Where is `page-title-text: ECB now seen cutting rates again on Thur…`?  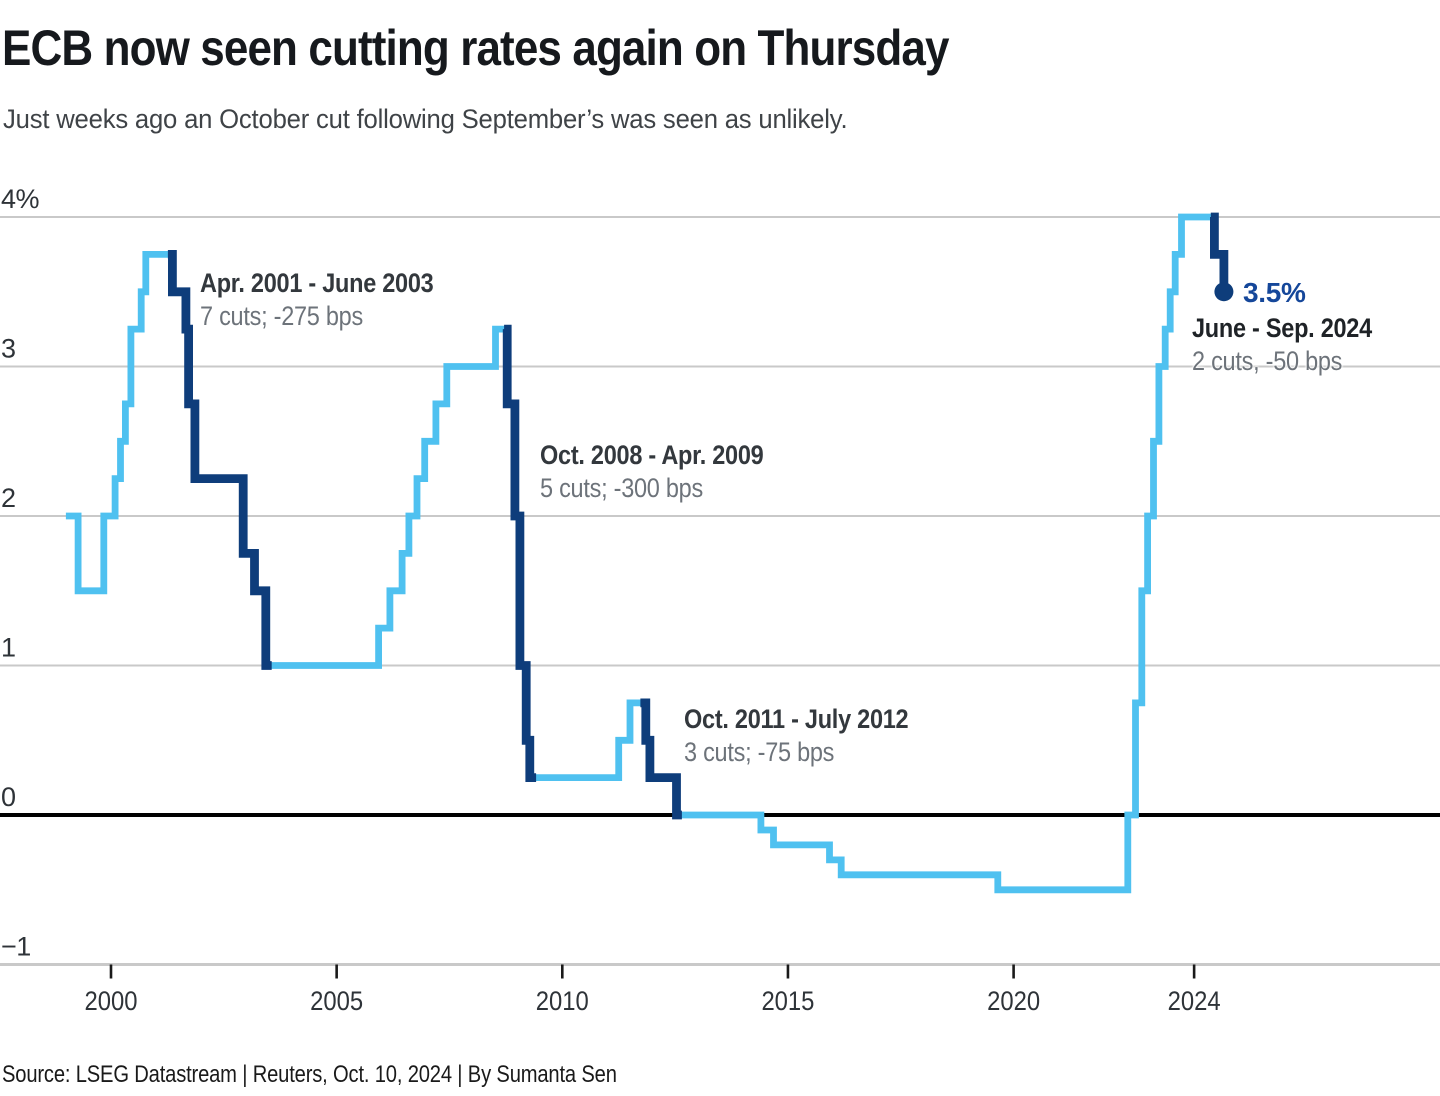 page-title-text: ECB now seen cutting rates again on Thur… is located at coordinates (475, 48).